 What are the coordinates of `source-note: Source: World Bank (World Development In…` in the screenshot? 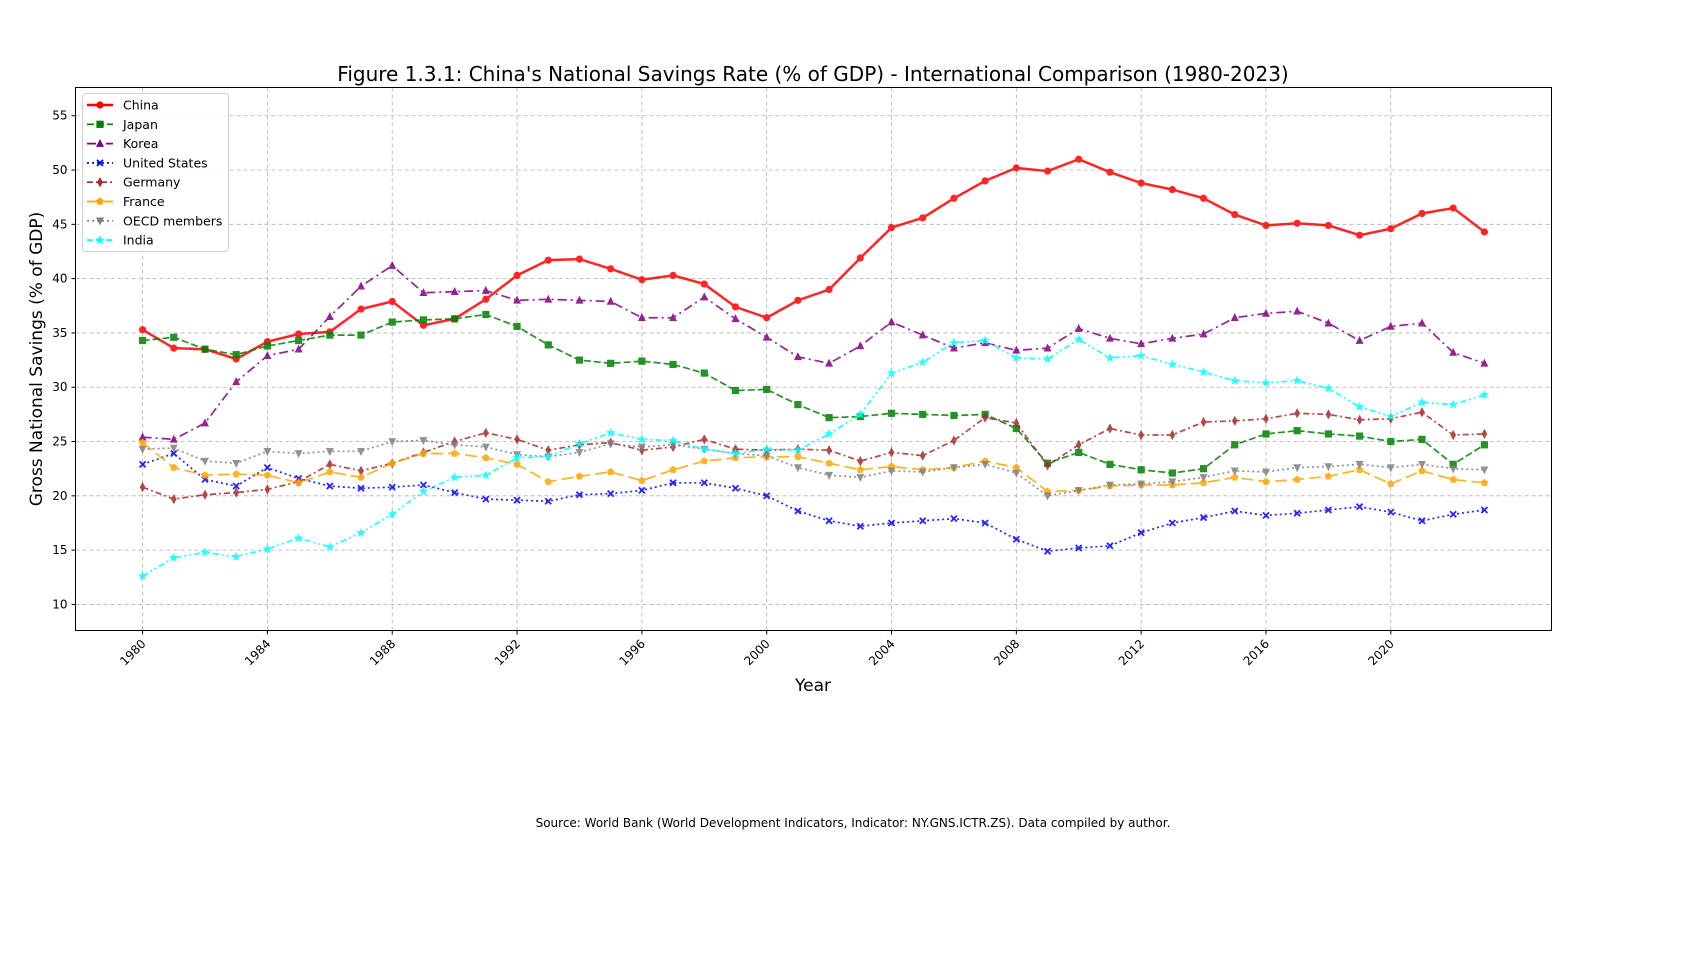 It's located at (853, 823).